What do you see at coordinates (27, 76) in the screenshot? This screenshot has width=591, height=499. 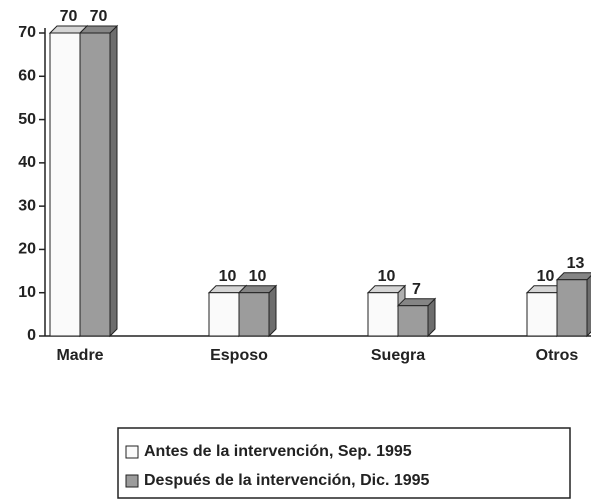 I see `y-tick-label: 60` at bounding box center [27, 76].